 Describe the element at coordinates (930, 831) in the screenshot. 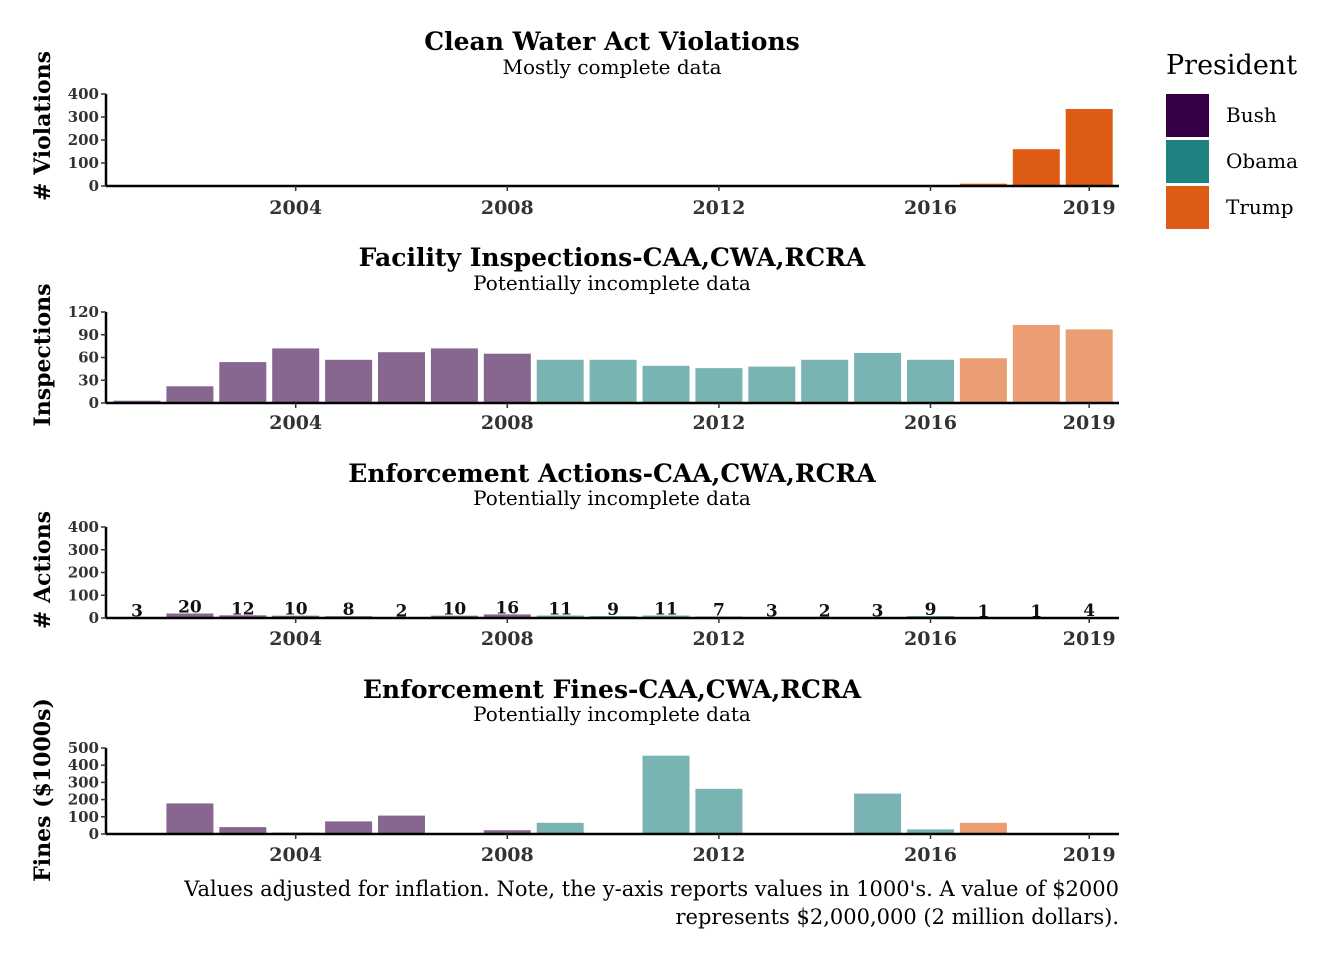

I see `bar-2016` at that location.